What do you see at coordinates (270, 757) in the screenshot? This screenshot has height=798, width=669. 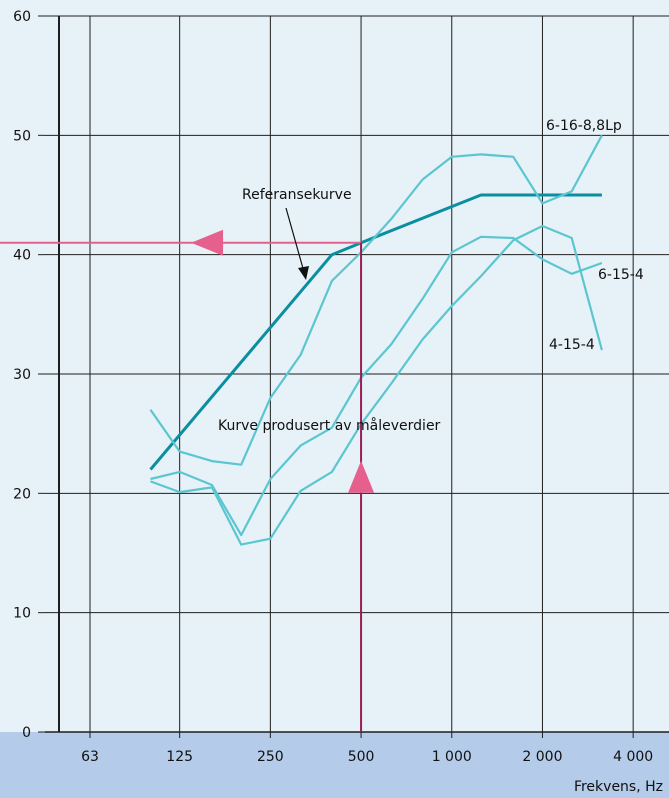 I see `x-tick-label: 250` at bounding box center [270, 757].